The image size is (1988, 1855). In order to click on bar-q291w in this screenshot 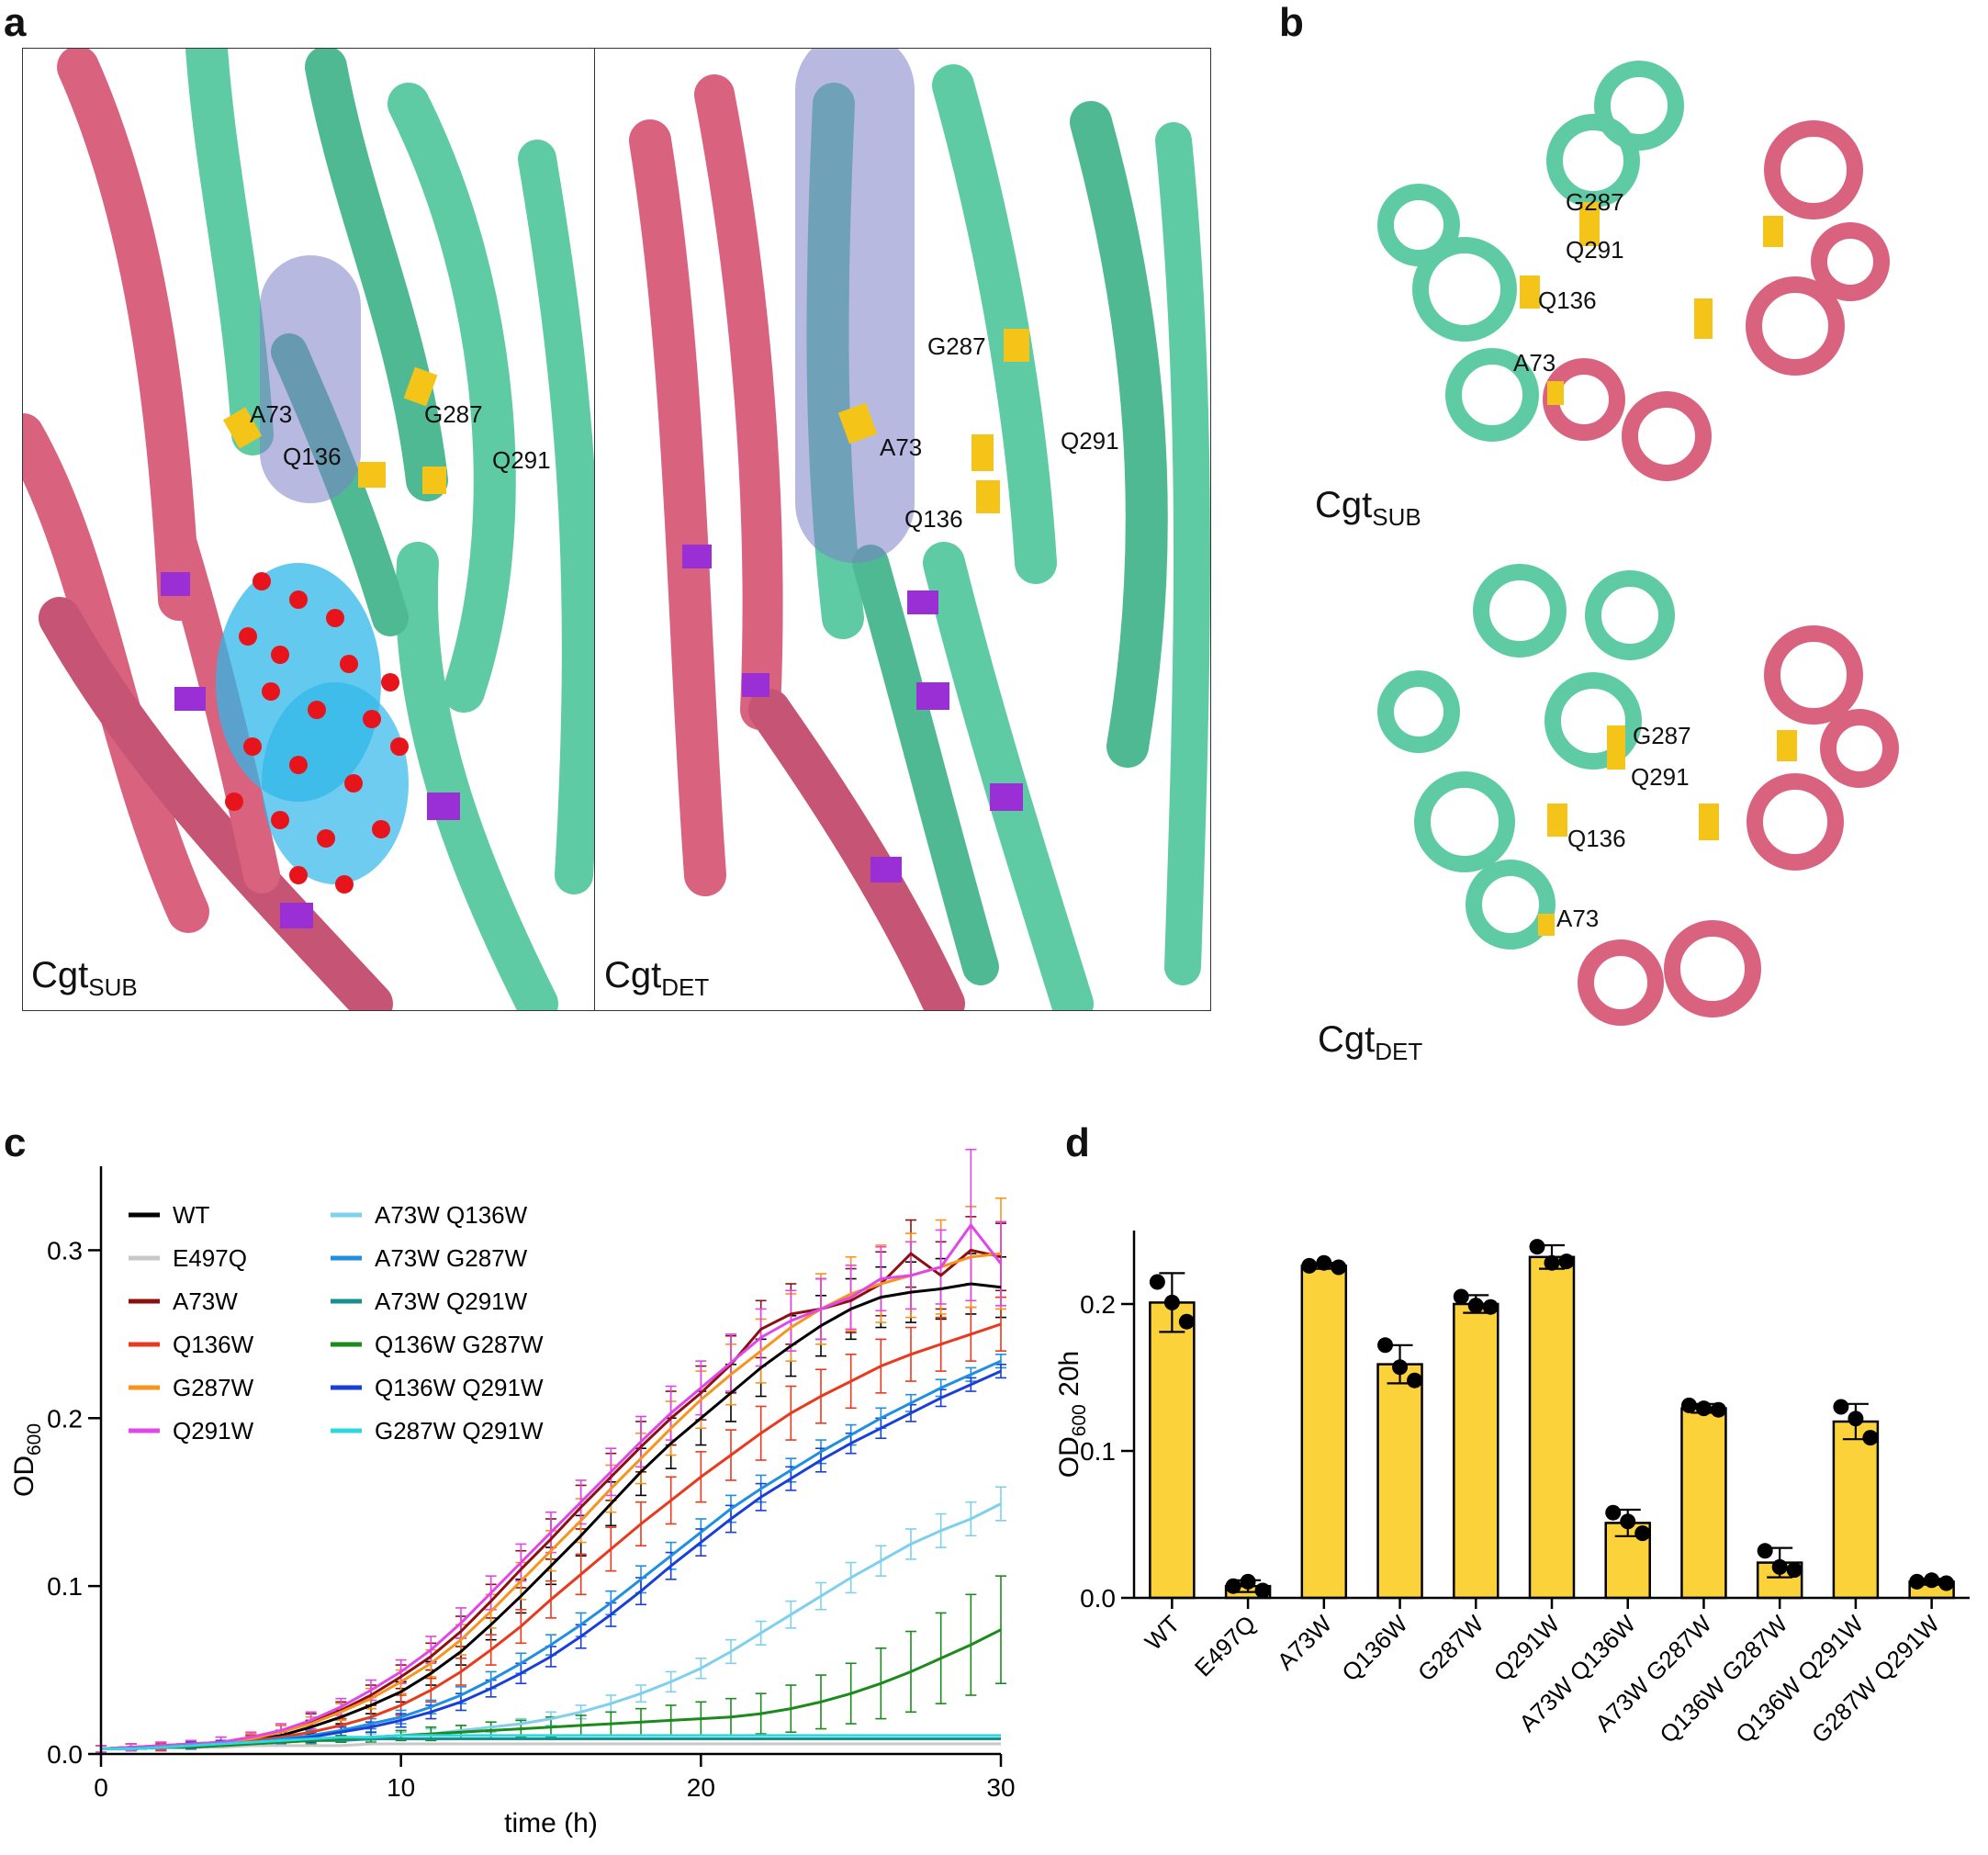, I will do `click(1552, 1428)`.